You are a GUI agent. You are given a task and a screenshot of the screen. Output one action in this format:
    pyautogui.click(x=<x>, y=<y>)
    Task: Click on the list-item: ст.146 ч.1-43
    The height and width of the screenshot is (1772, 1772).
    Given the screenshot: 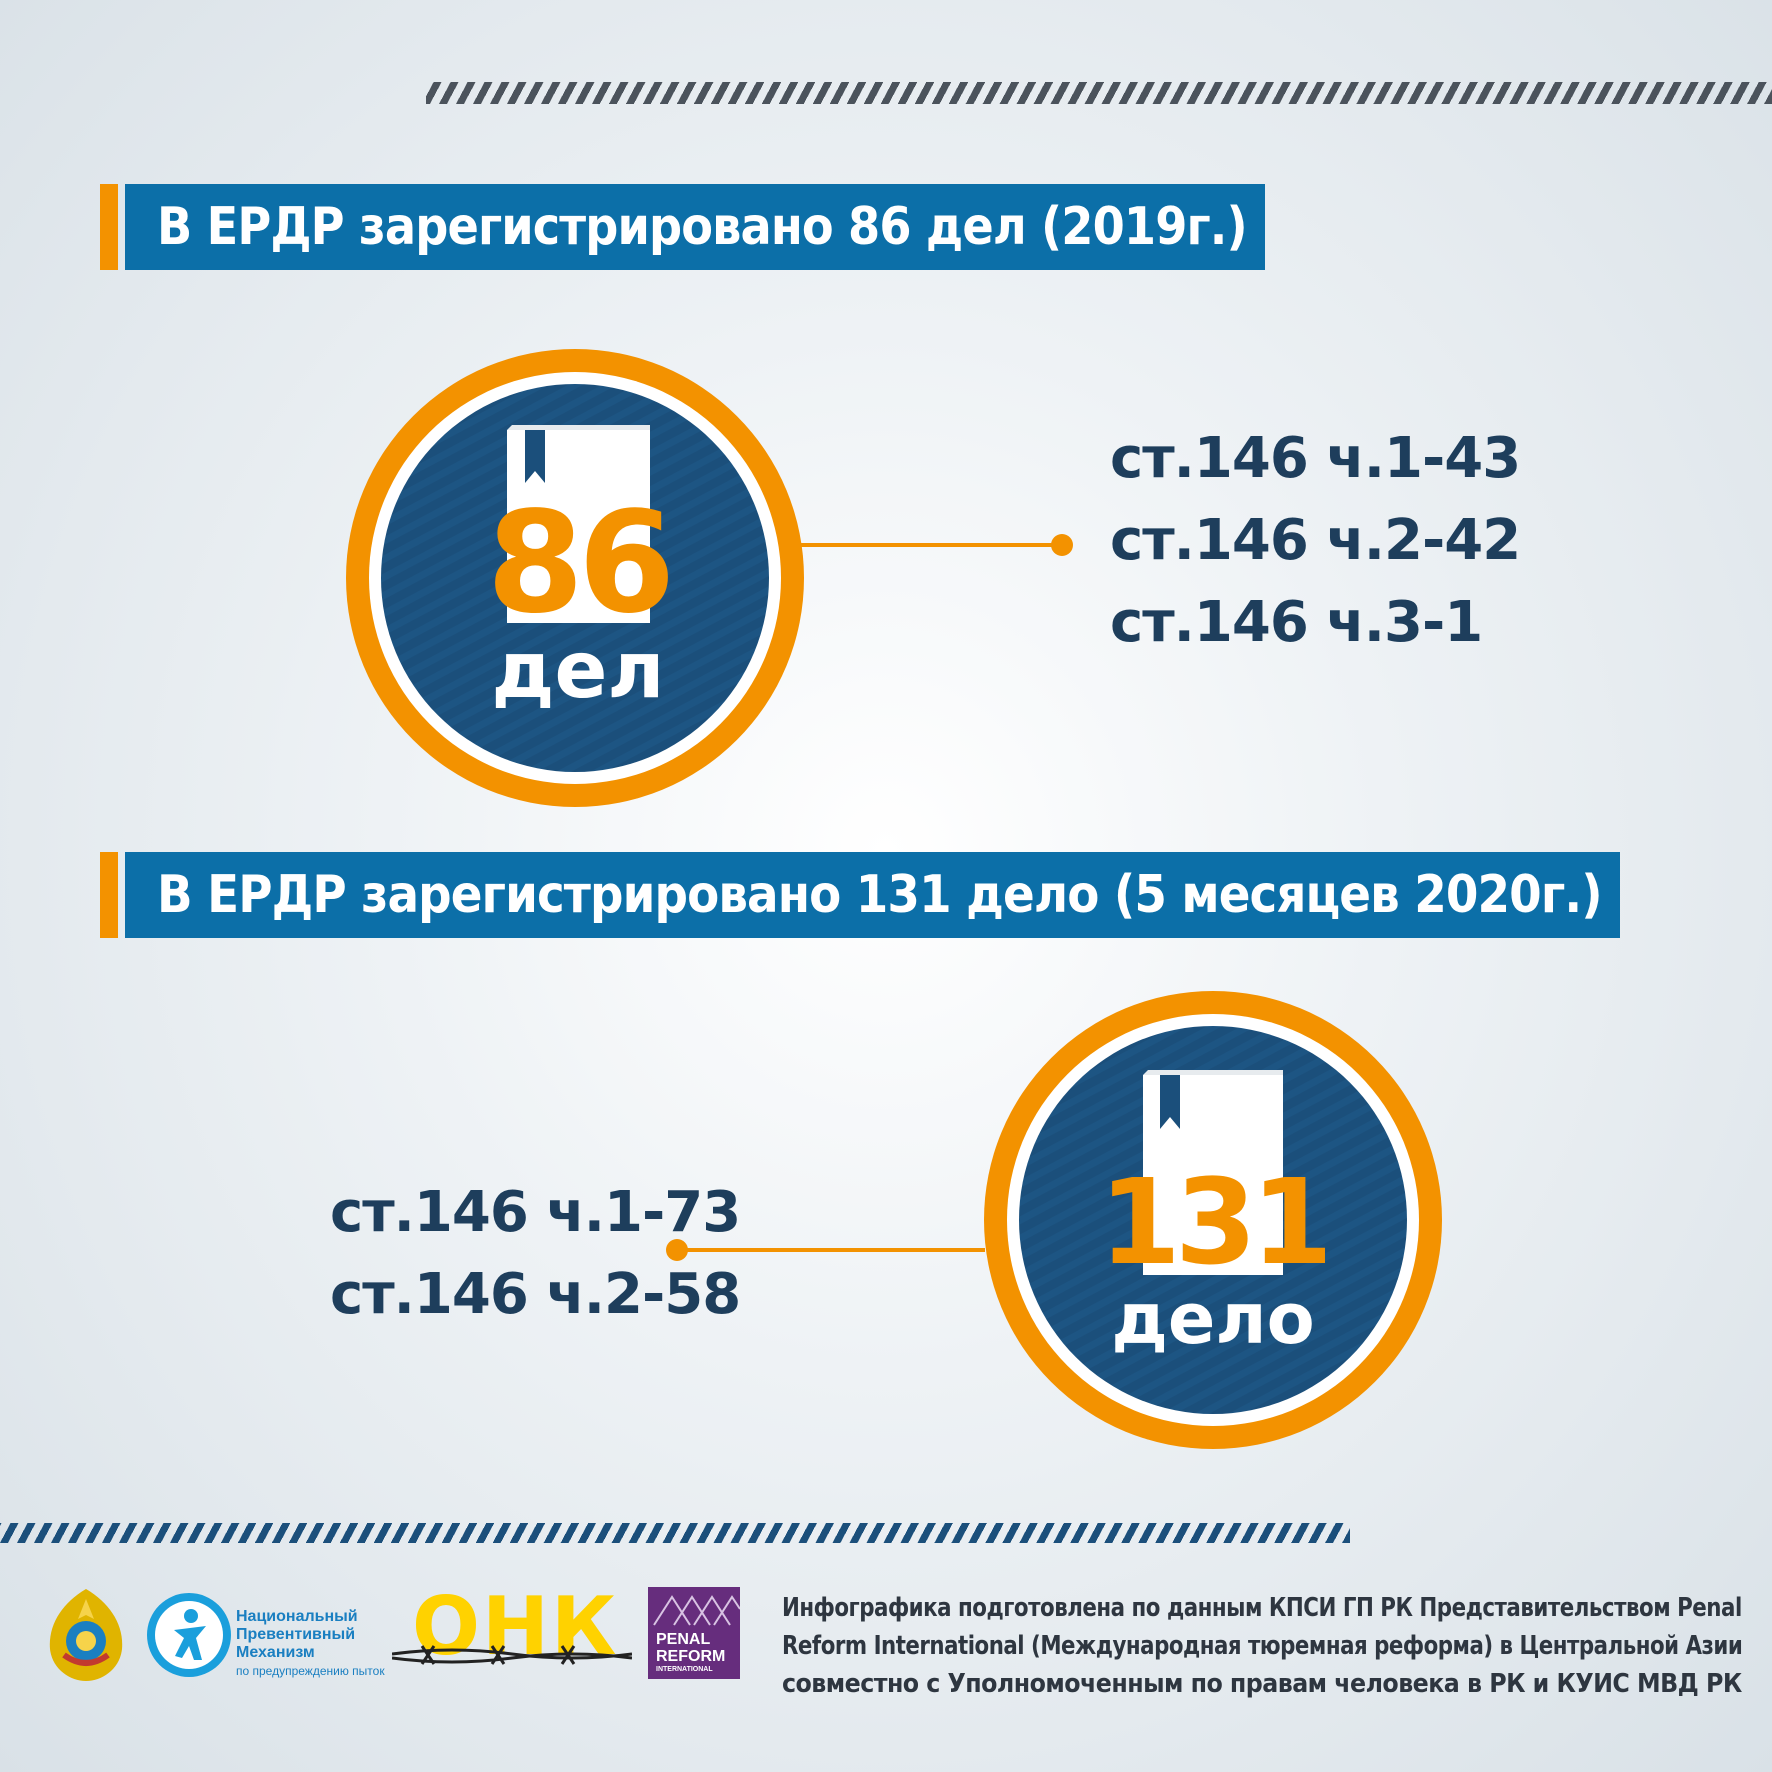 What is the action you would take?
    pyautogui.click(x=1315, y=458)
    